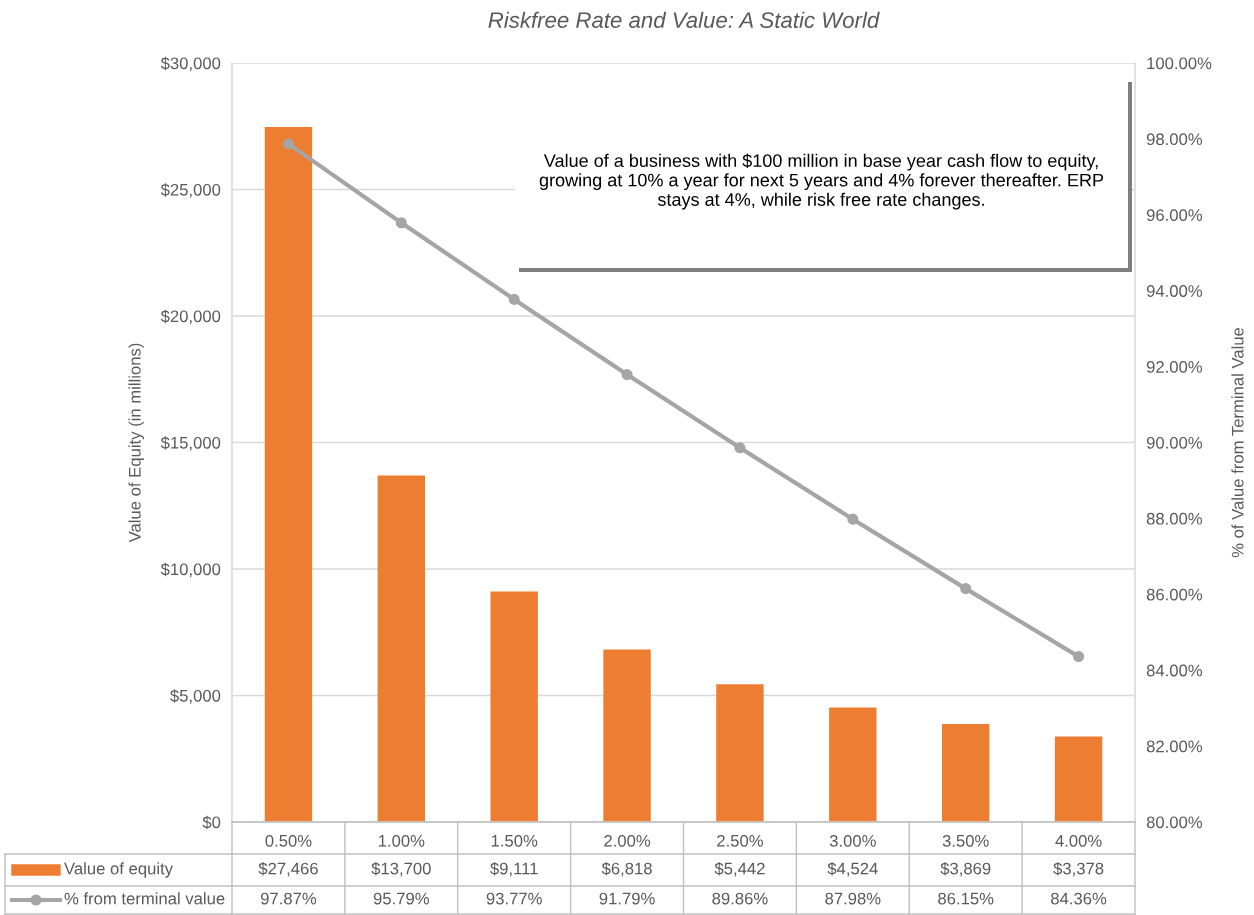 Image resolution: width=1254 pixels, height=915 pixels. What do you see at coordinates (1174, 291) in the screenshot?
I see `y2-tick-label: 94.00%` at bounding box center [1174, 291].